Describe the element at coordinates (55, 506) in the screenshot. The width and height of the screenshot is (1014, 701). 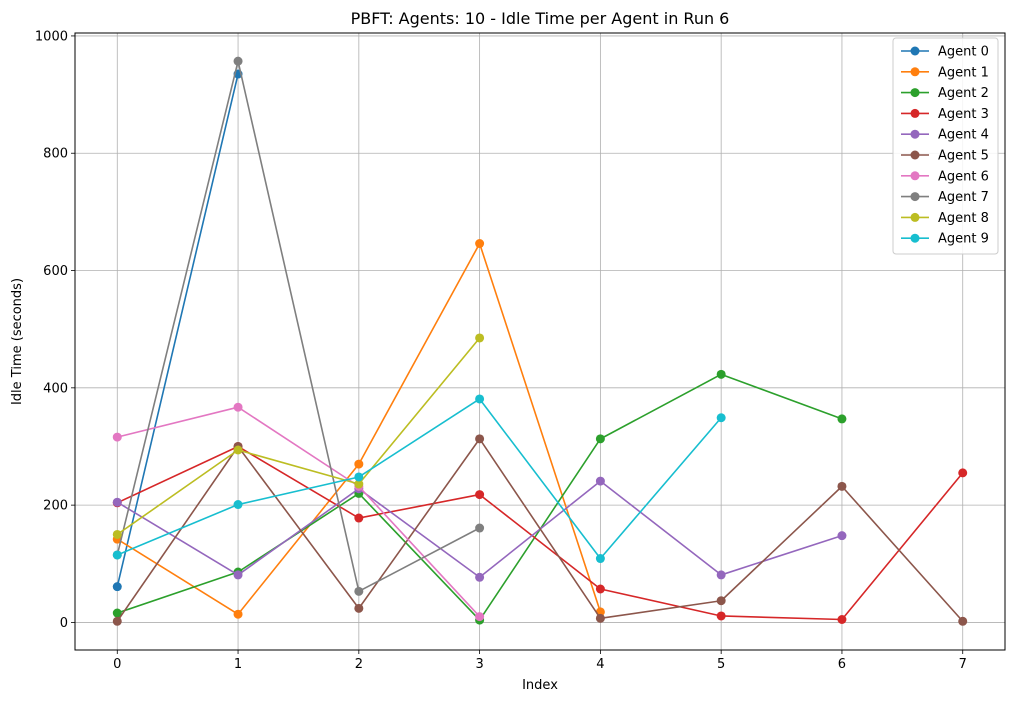
I see `y-tick-label: 200` at that location.